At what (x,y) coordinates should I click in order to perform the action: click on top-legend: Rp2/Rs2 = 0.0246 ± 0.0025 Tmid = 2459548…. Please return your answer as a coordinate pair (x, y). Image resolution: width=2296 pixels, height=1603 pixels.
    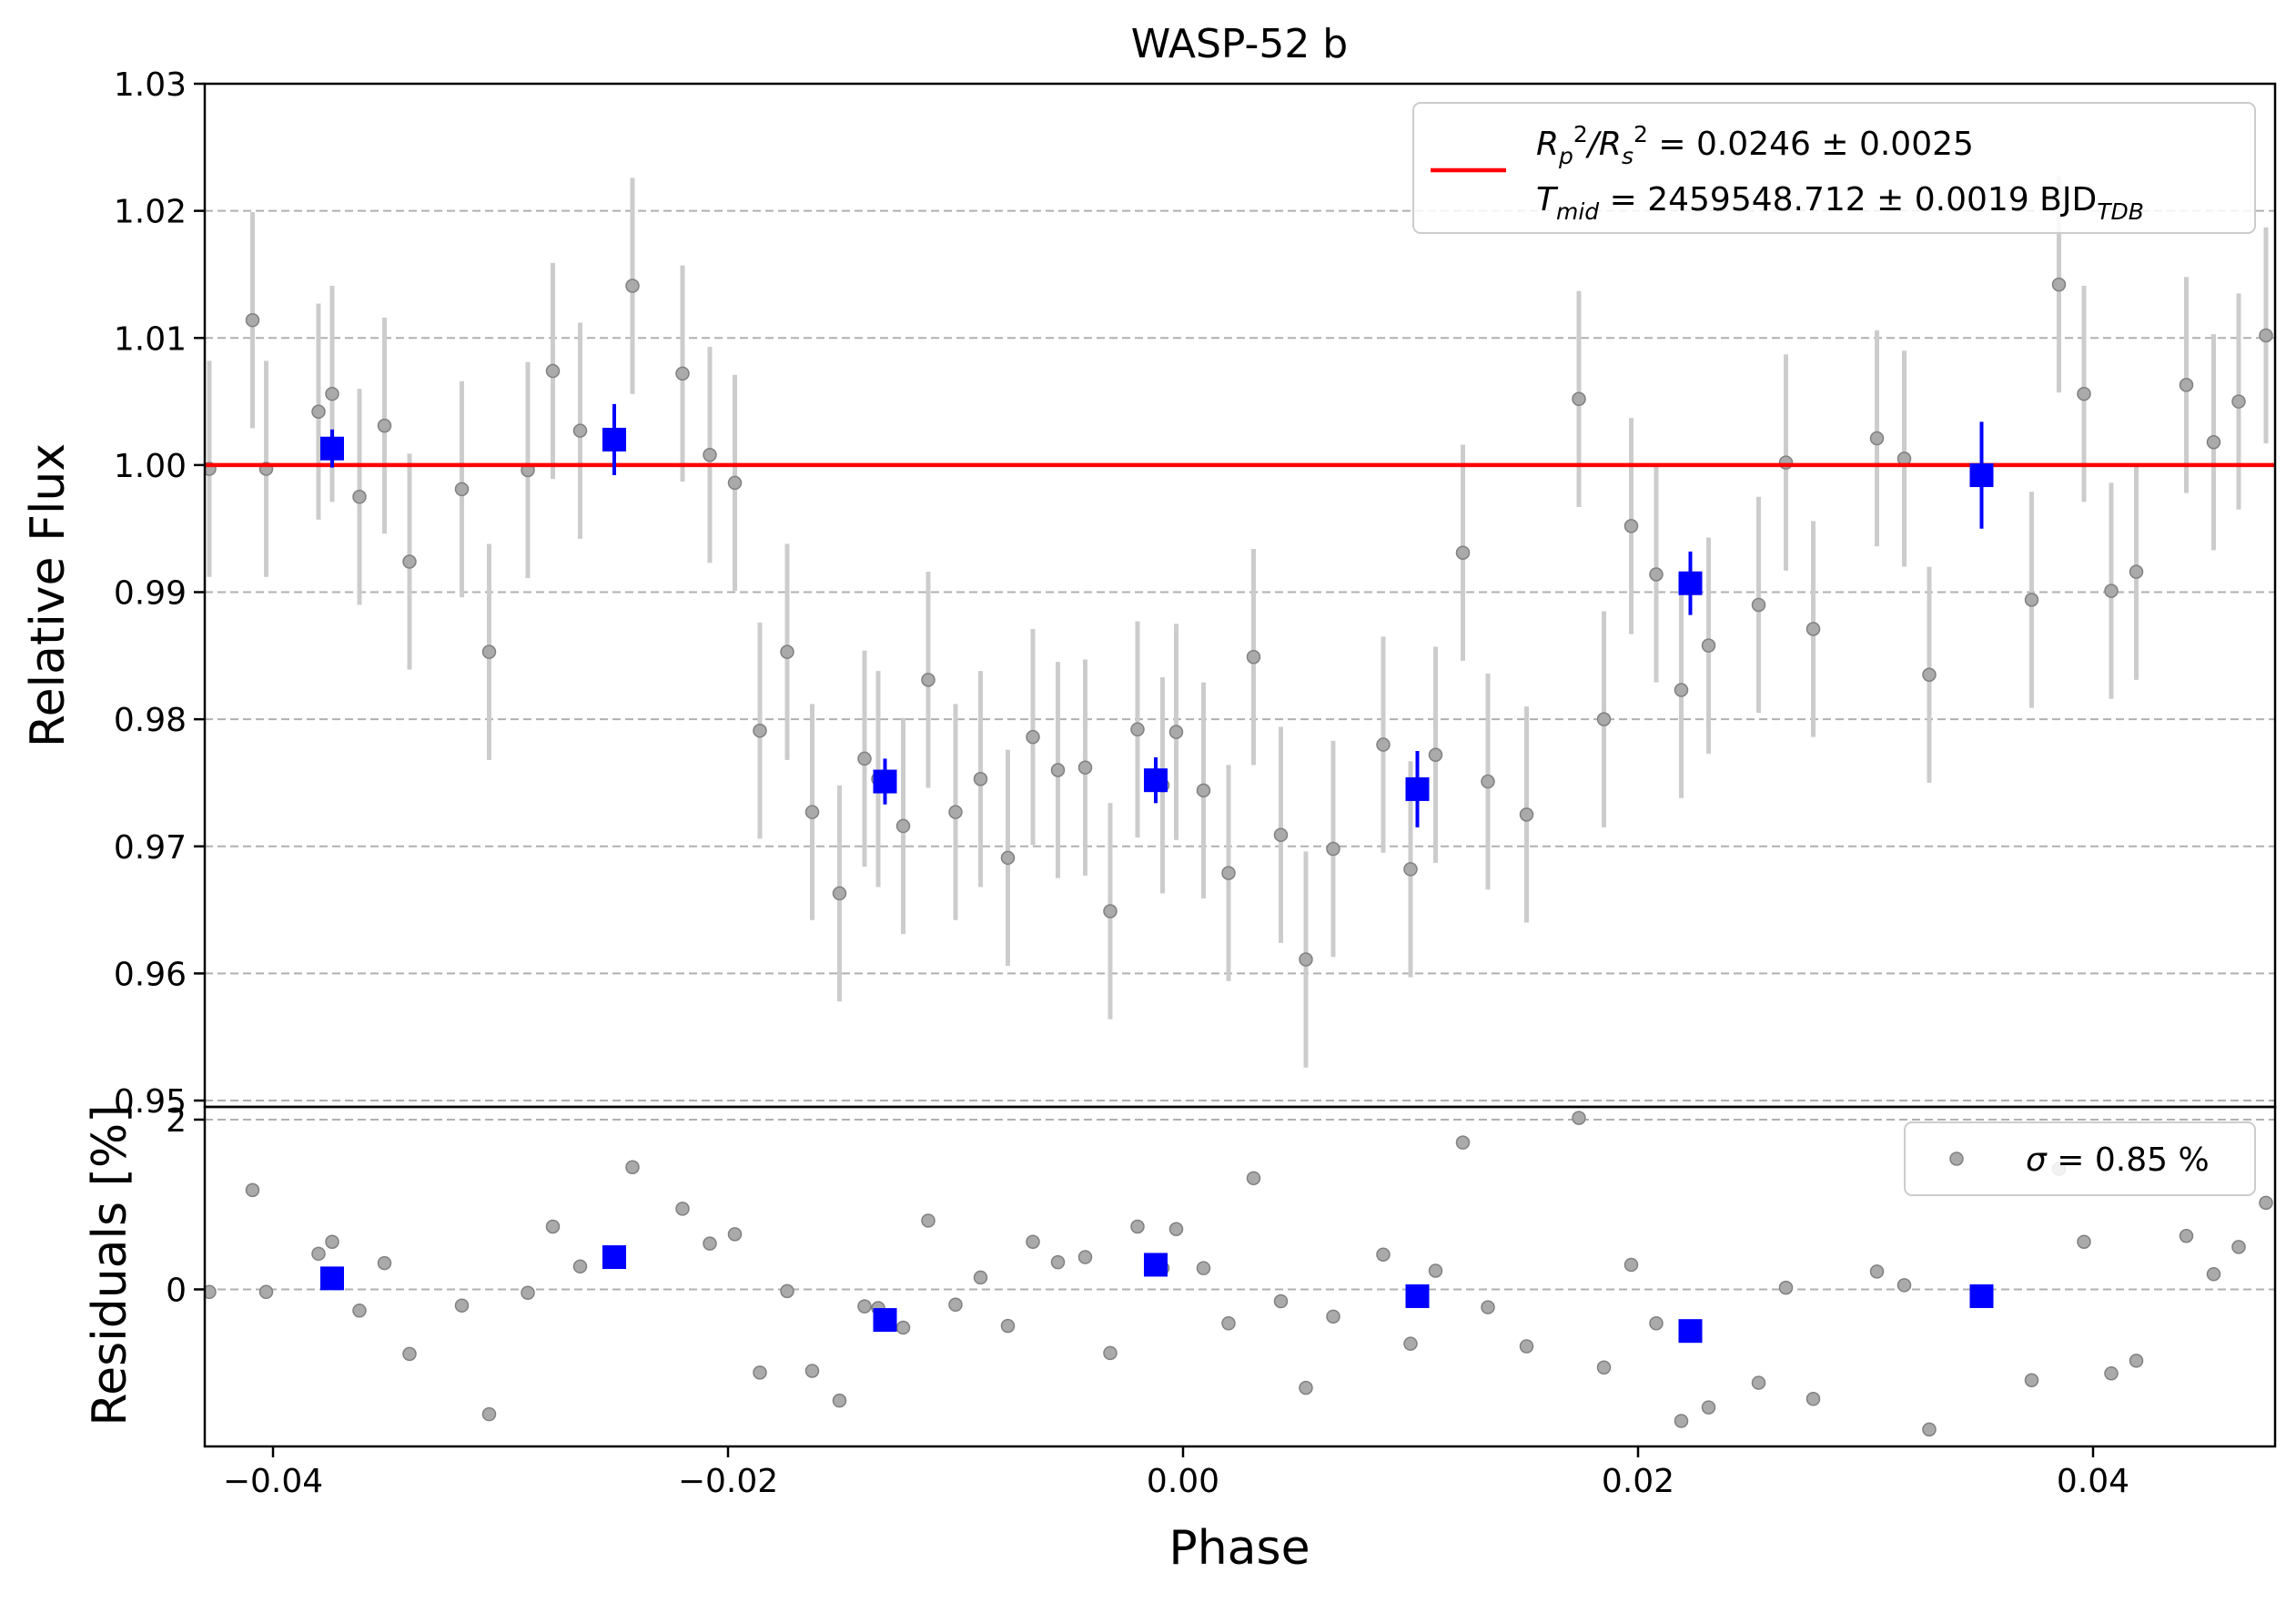
    Looking at the image, I should click on (1834, 168).